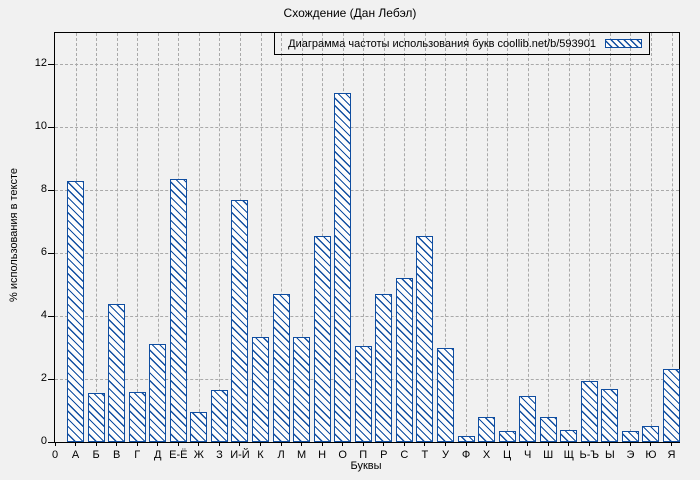 The height and width of the screenshot is (480, 700). I want to click on x-tick-label: С, so click(404, 455).